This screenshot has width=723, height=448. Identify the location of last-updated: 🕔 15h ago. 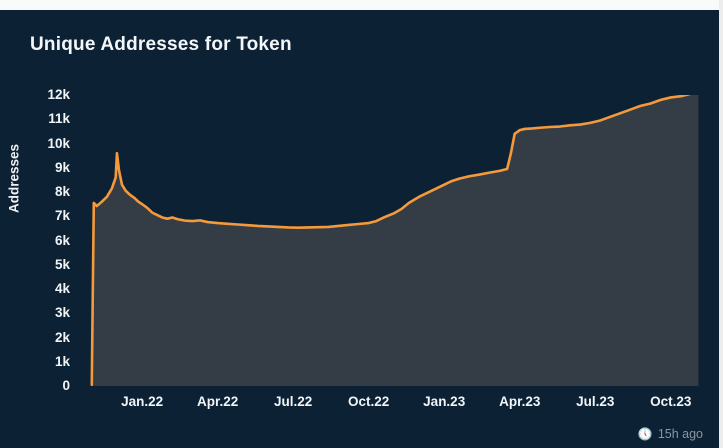
(670, 434).